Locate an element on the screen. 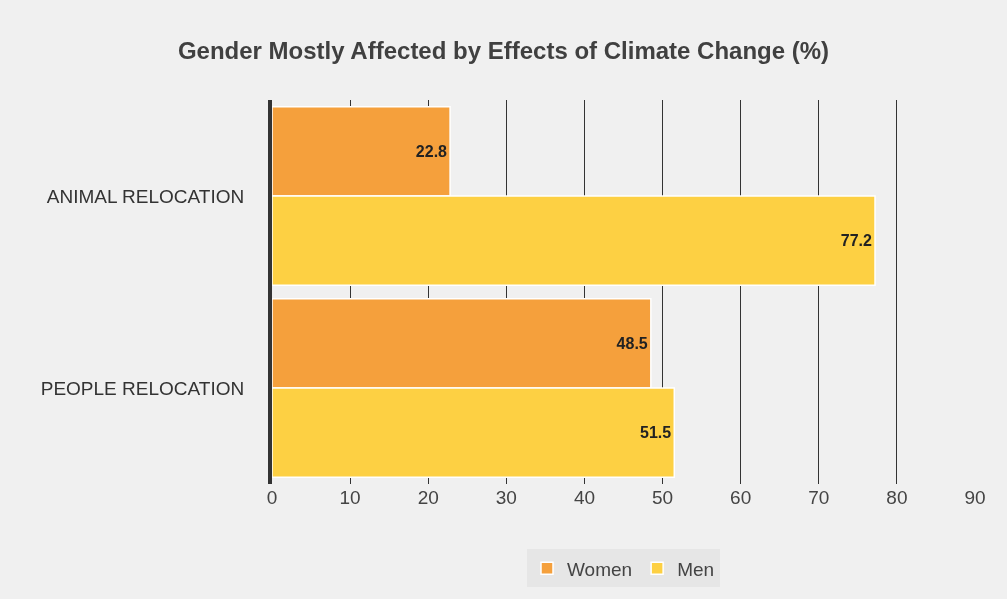  y-tick-label: PEOPLE RELOCATION is located at coordinates (142, 388).